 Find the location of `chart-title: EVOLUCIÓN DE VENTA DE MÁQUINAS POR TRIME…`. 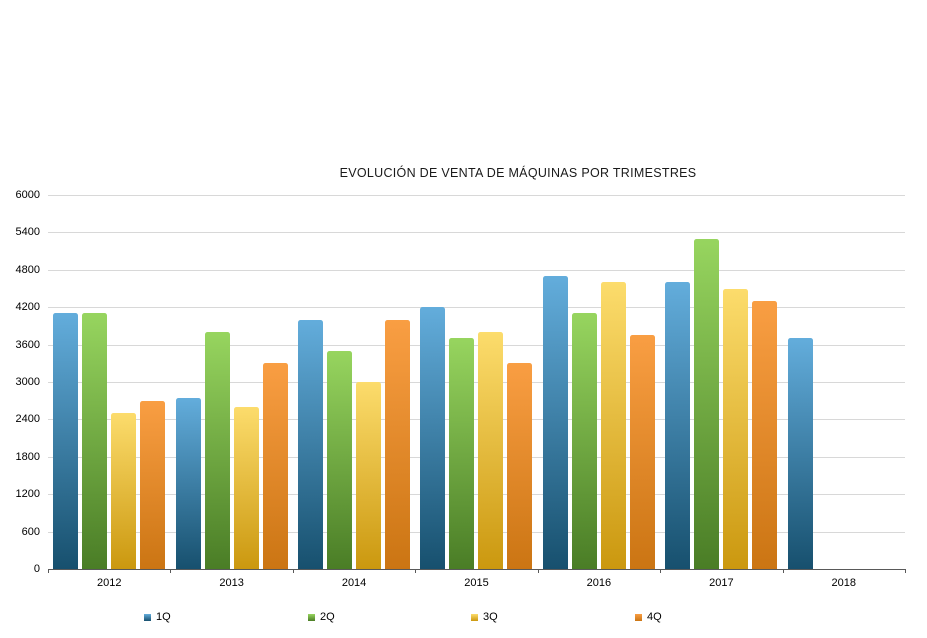

chart-title: EVOLUCIÓN DE VENTA DE MÁQUINAS POR TRIME… is located at coordinates (518, 173).